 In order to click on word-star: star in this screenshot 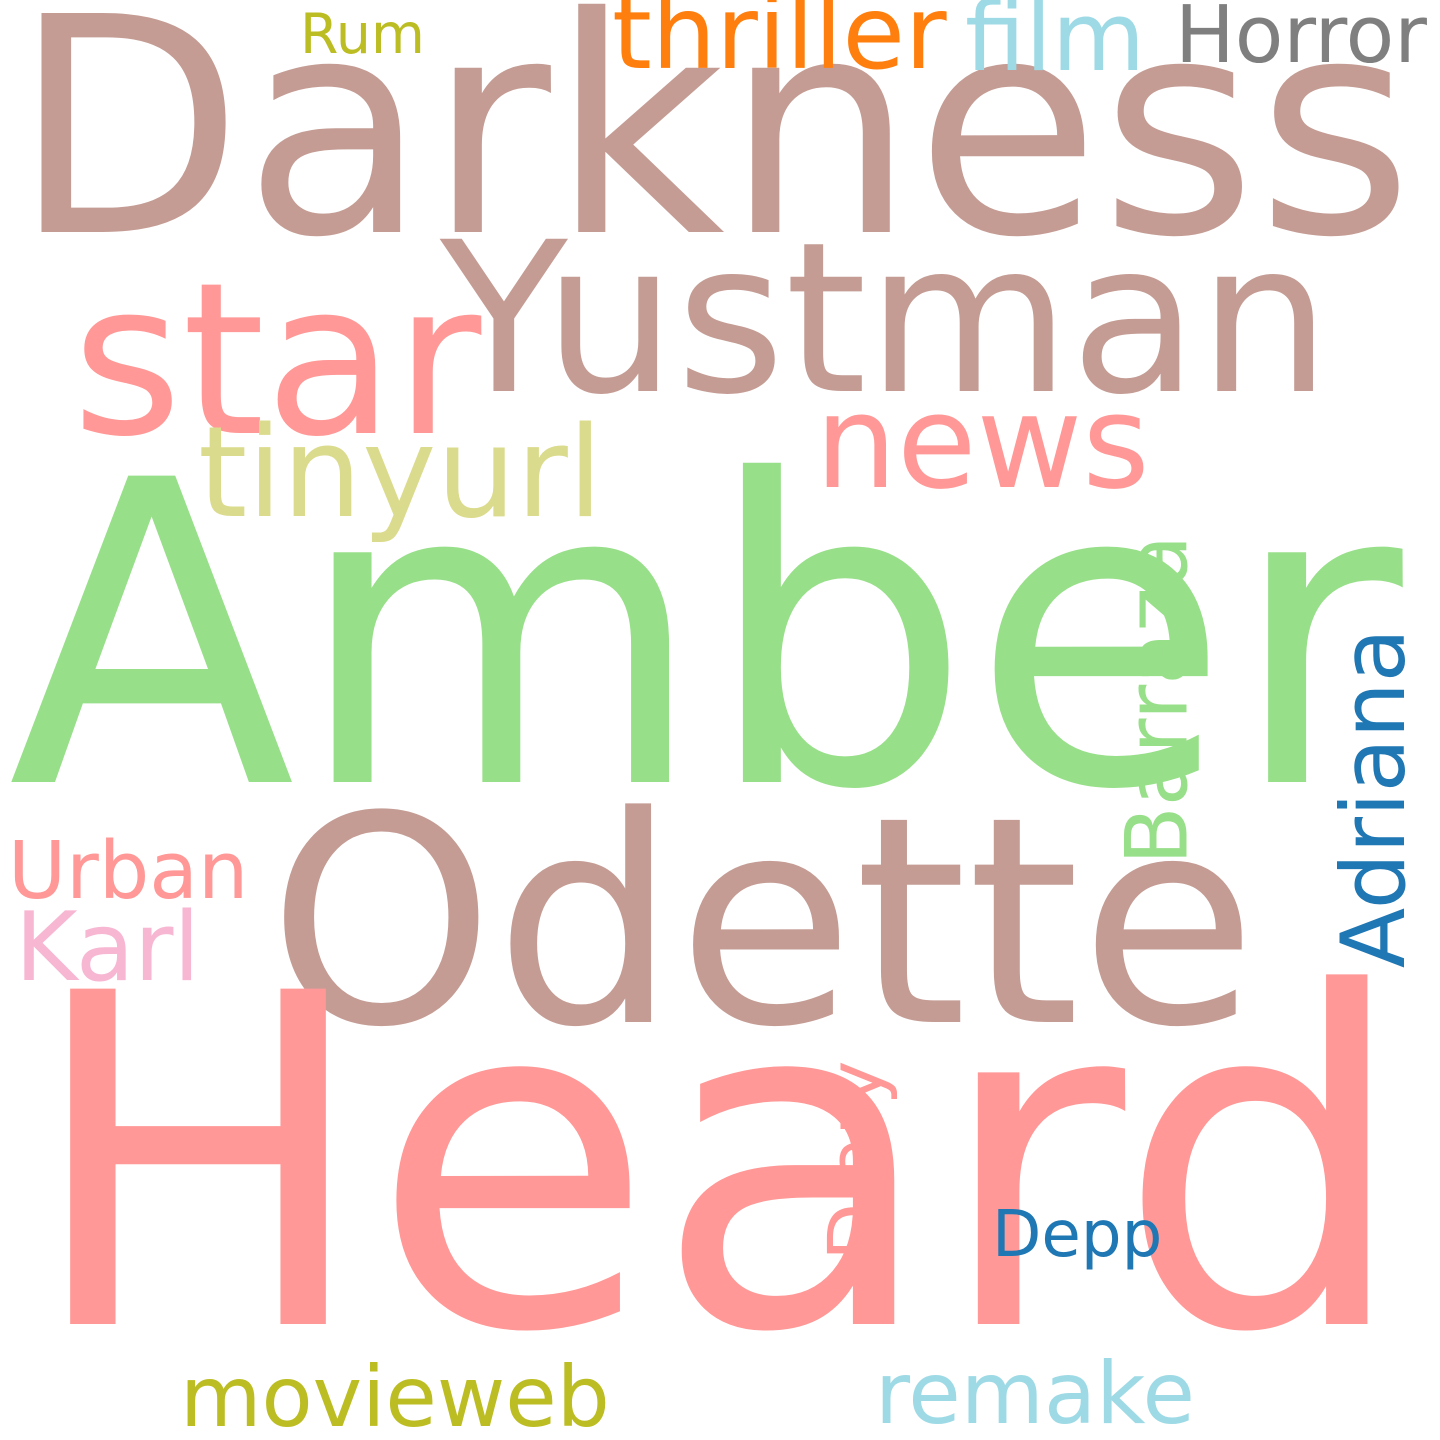, I will do `click(277, 359)`.